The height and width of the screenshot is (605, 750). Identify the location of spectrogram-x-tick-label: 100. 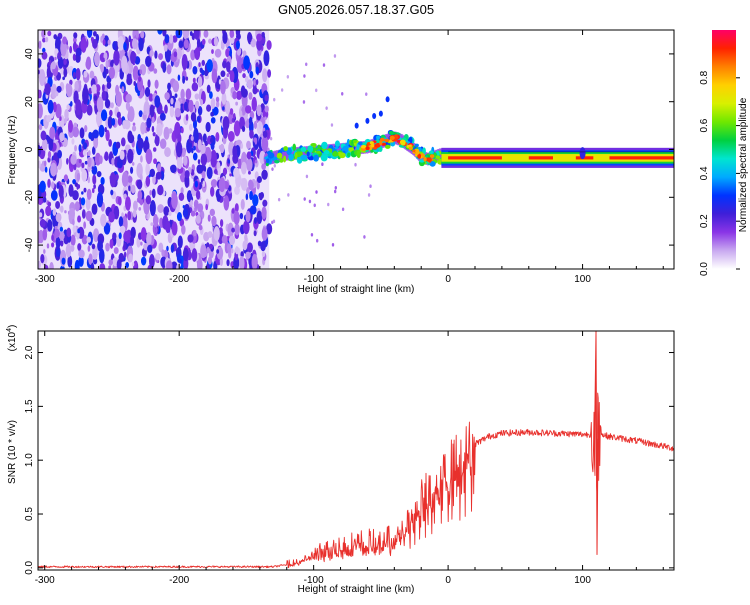
(582, 279).